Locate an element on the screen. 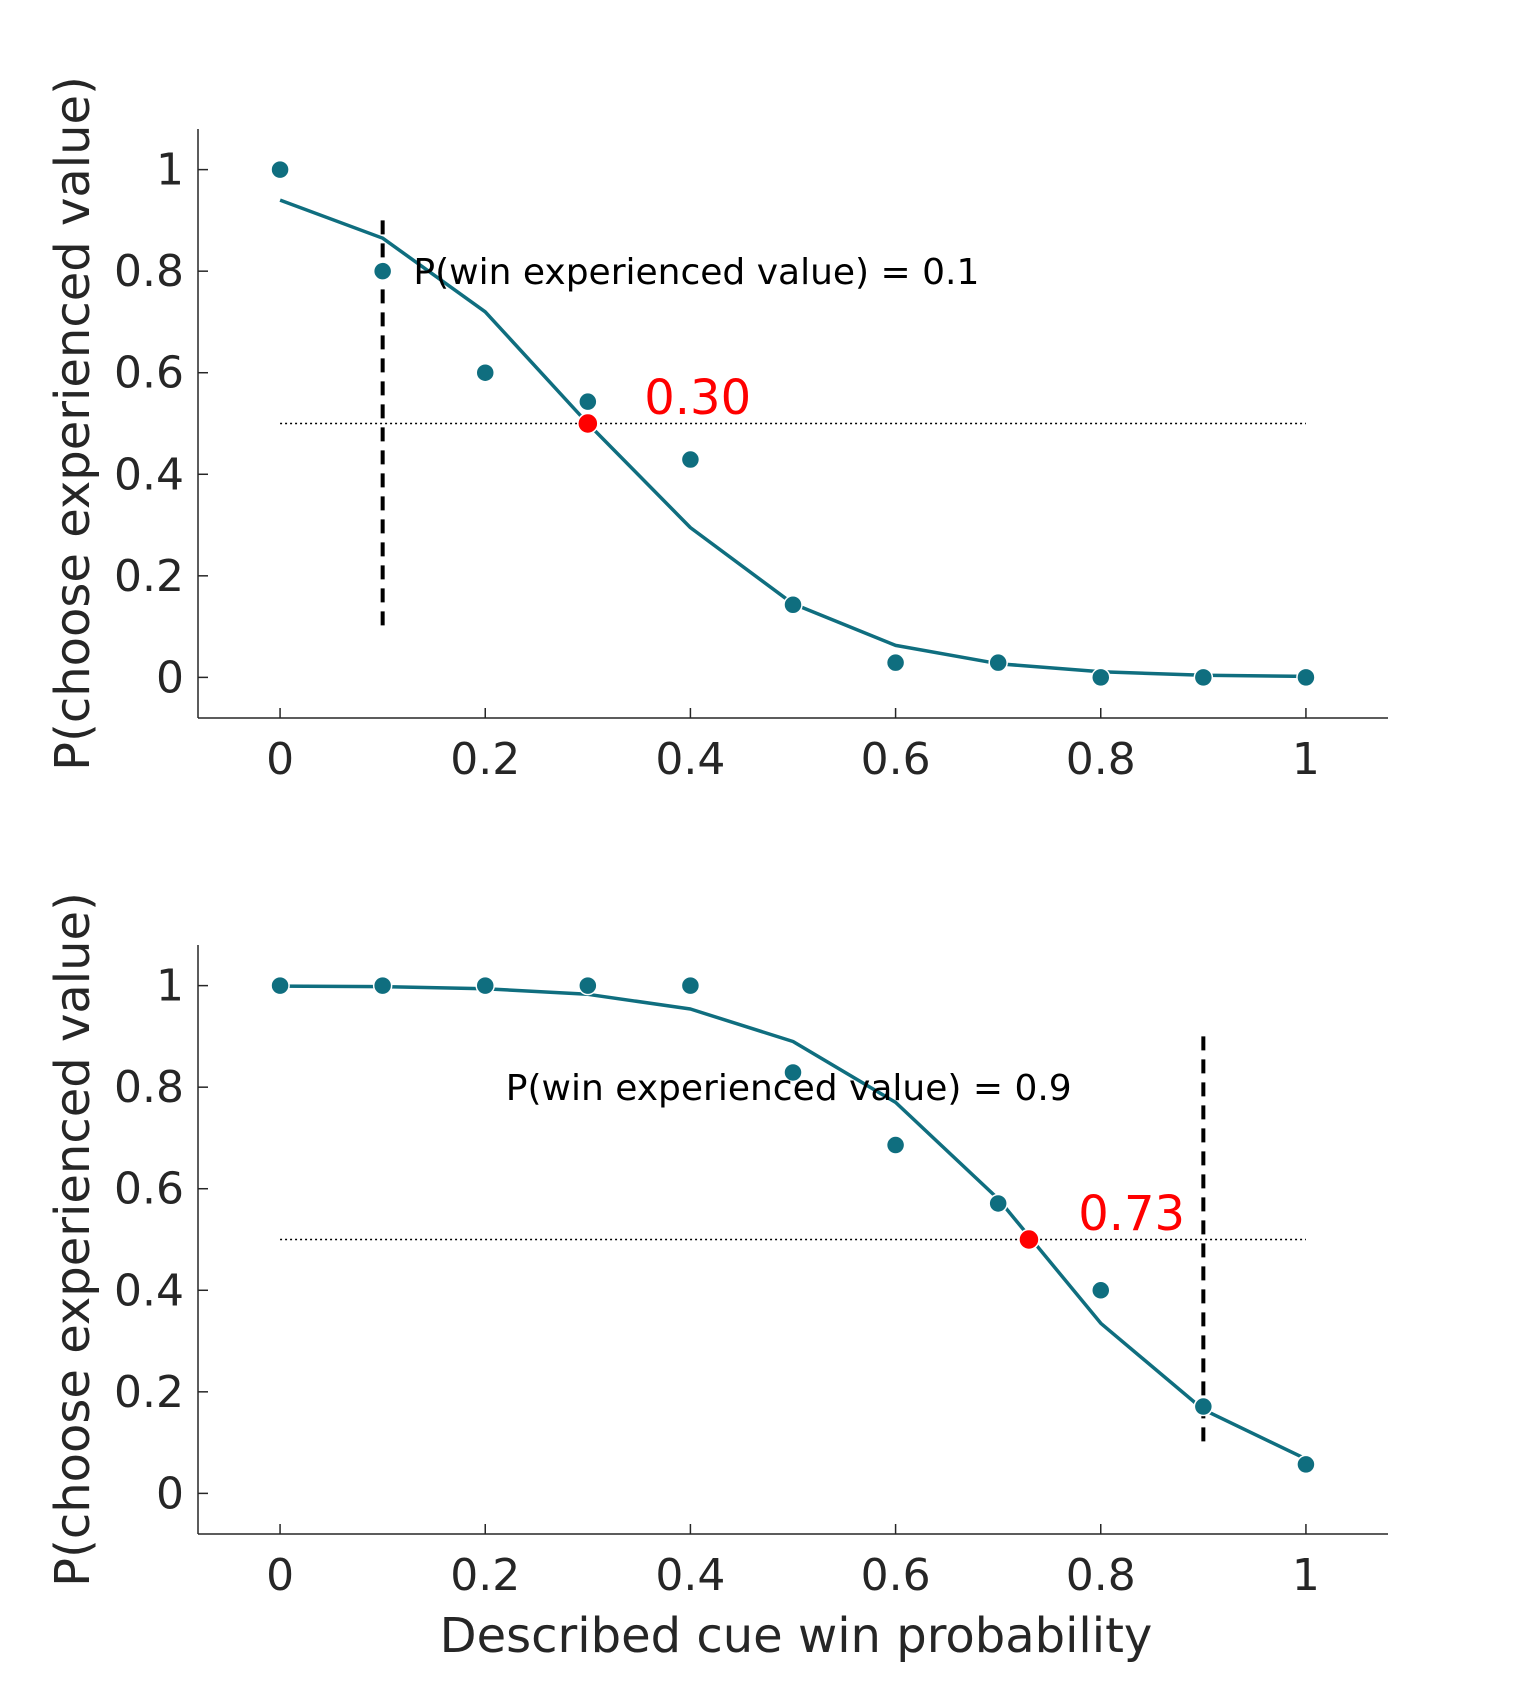 This screenshot has height=1708, width=1516. panel-1-y-tick-label: 0 is located at coordinates (170, 677).